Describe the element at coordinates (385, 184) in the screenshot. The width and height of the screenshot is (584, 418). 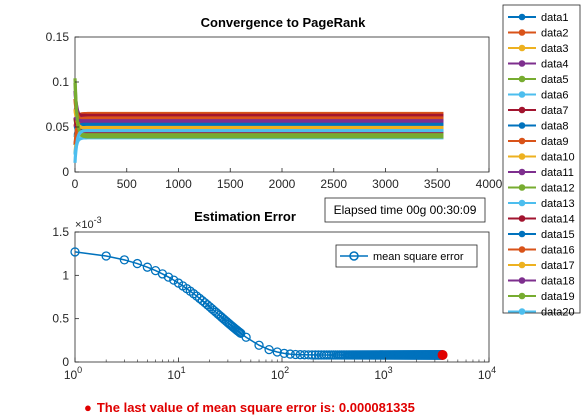
I see `x-tick-label: 3000` at that location.